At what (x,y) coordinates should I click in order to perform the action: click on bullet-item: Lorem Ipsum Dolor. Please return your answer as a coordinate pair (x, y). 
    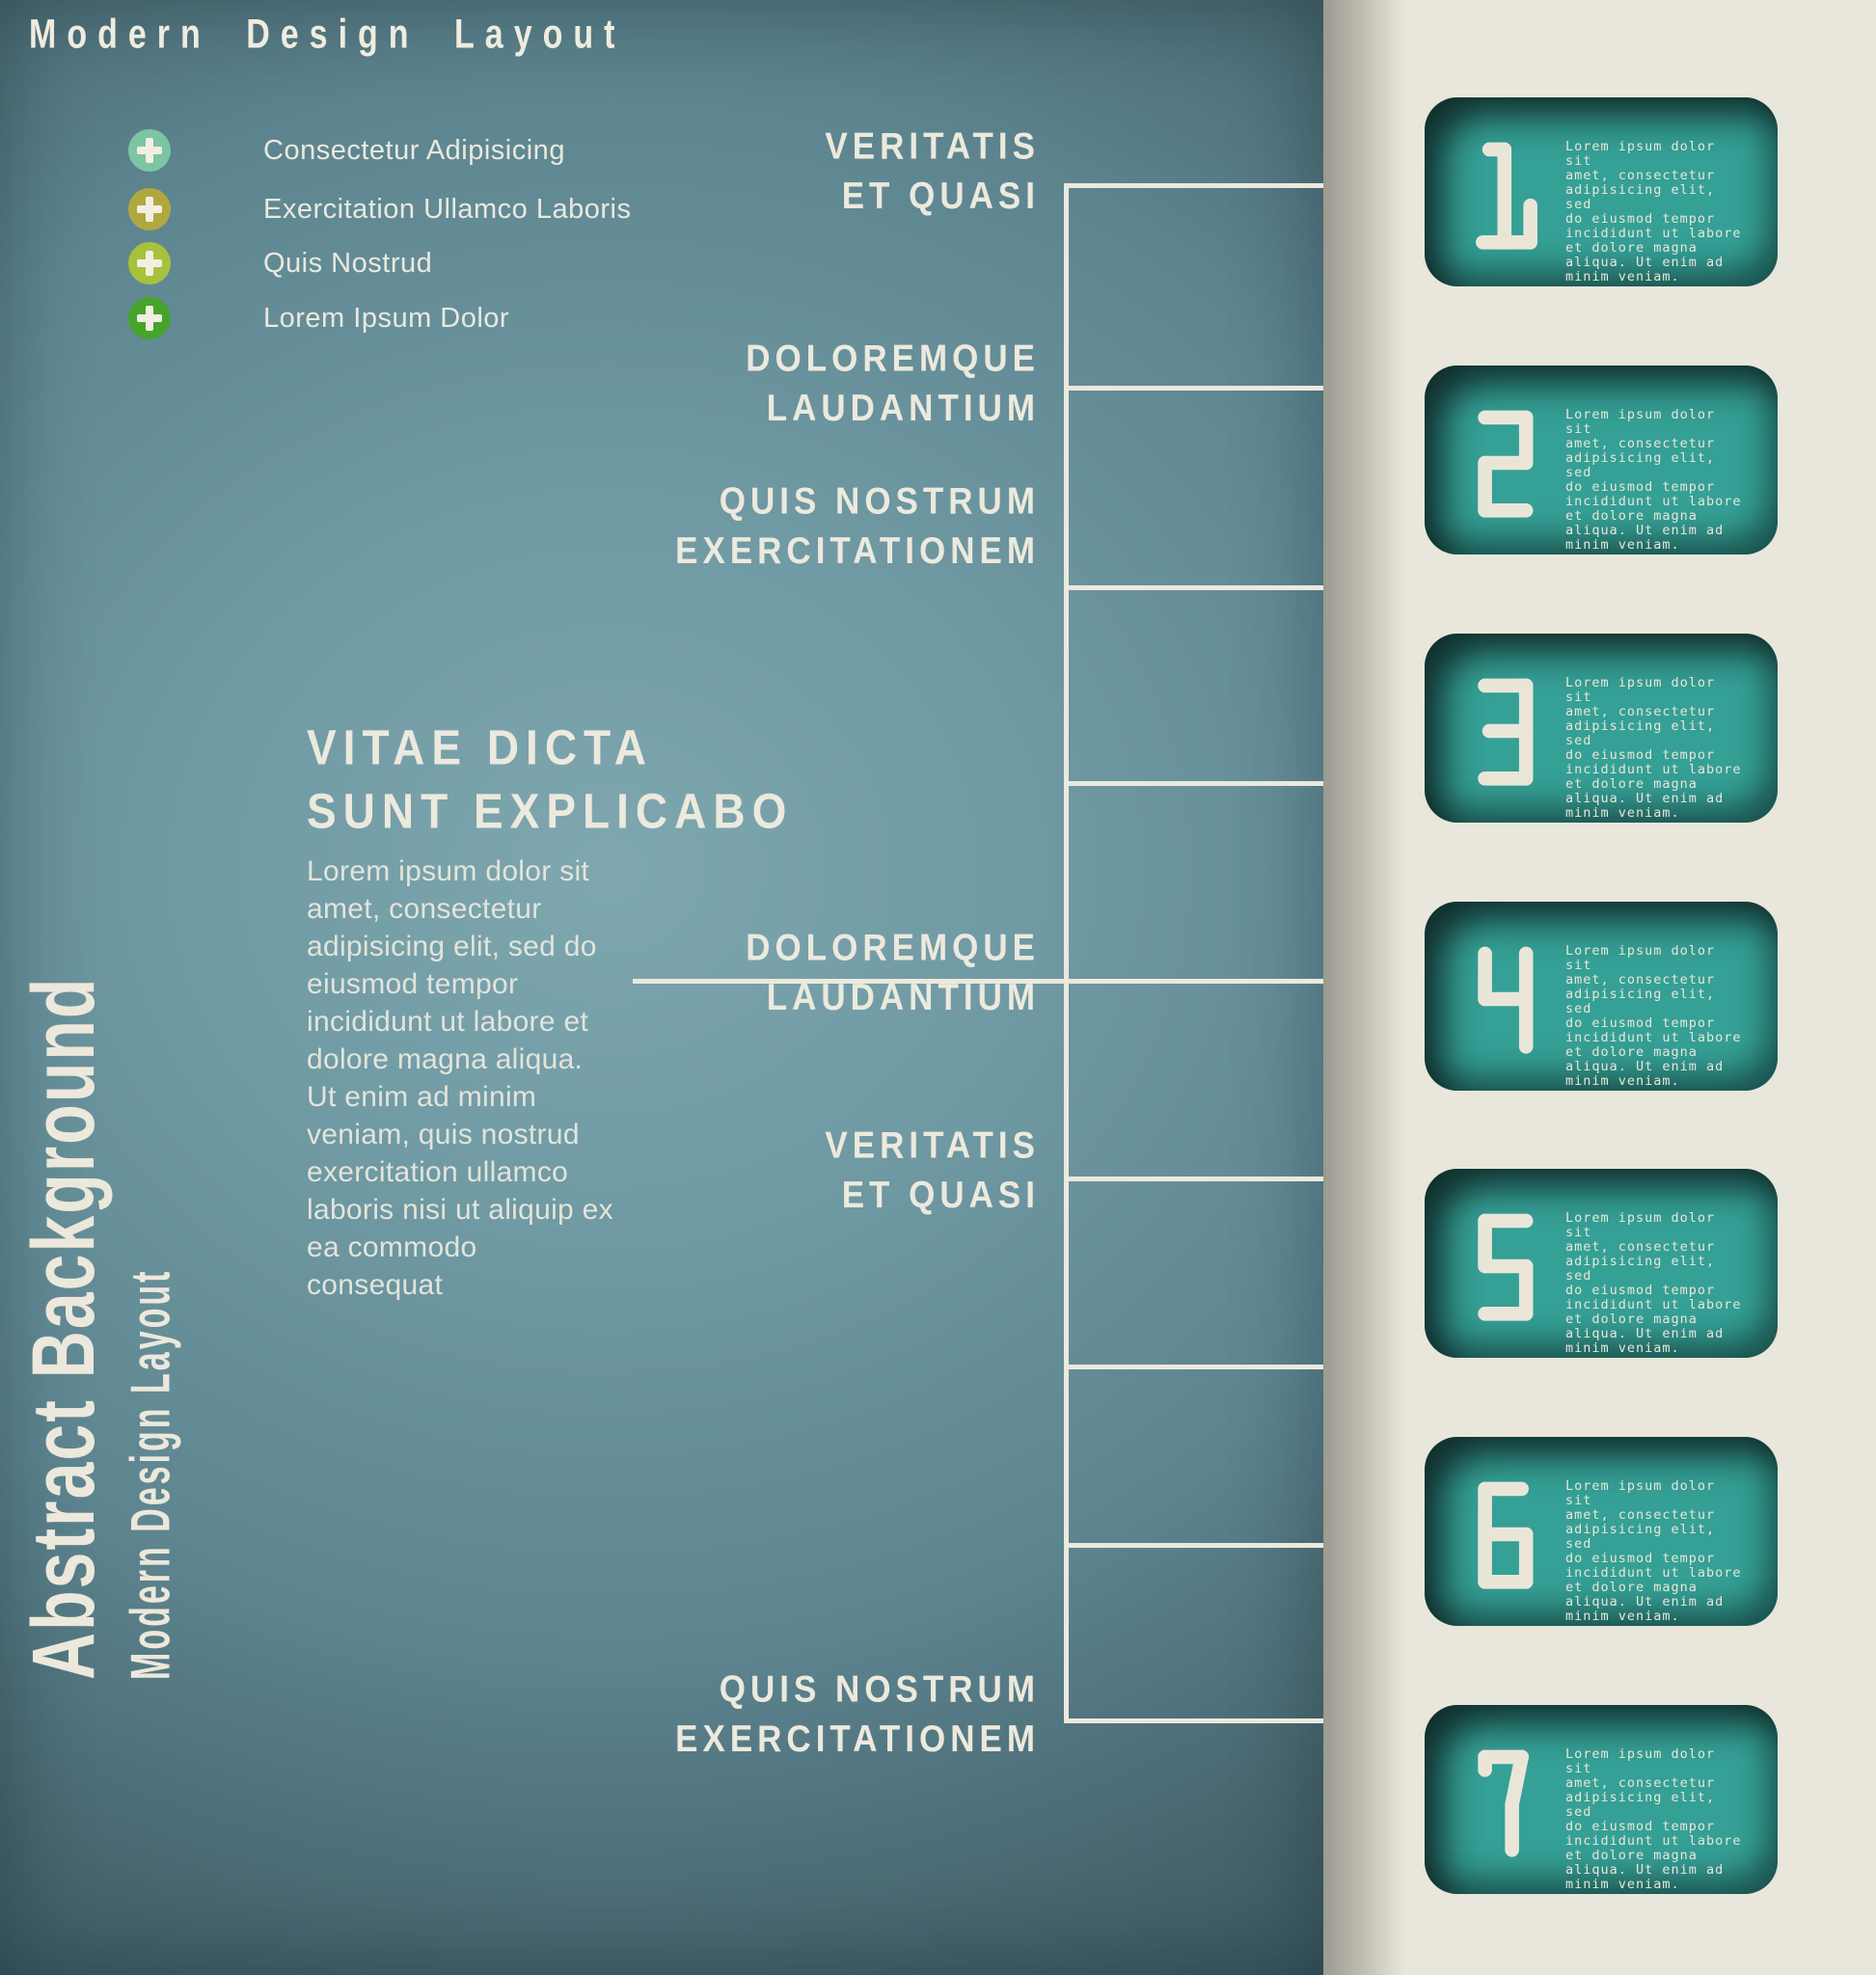
    Looking at the image, I should click on (562, 318).